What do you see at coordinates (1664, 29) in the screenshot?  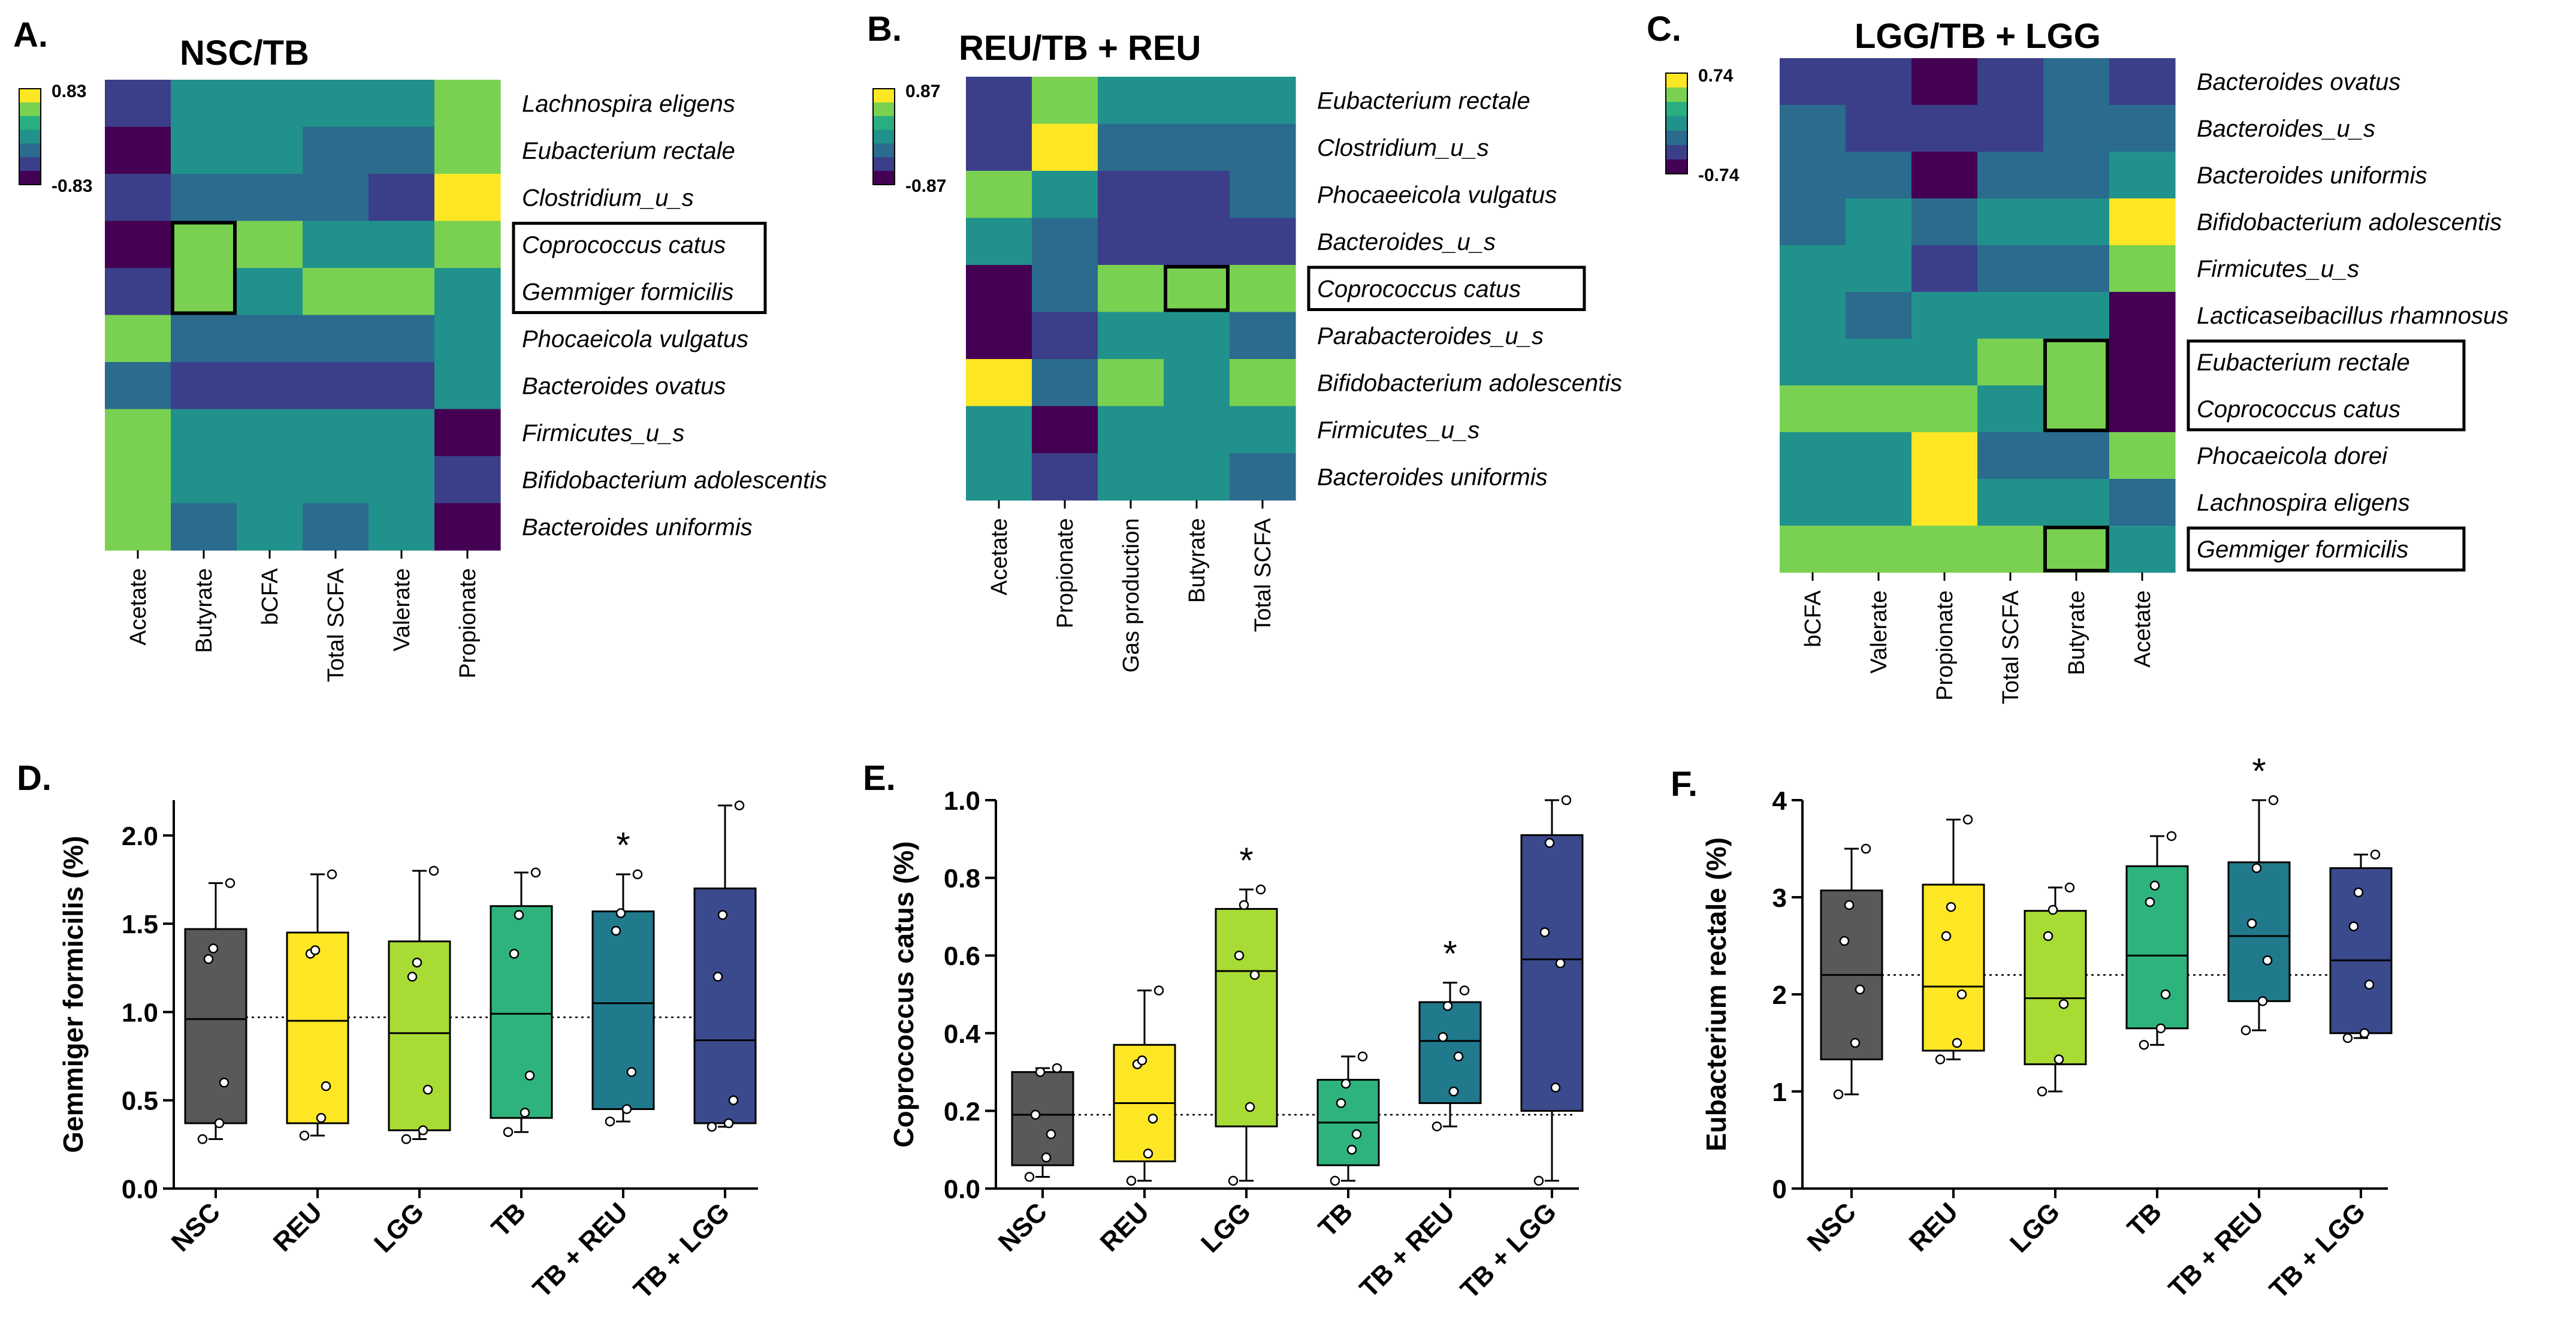 I see `panel-label: C.` at bounding box center [1664, 29].